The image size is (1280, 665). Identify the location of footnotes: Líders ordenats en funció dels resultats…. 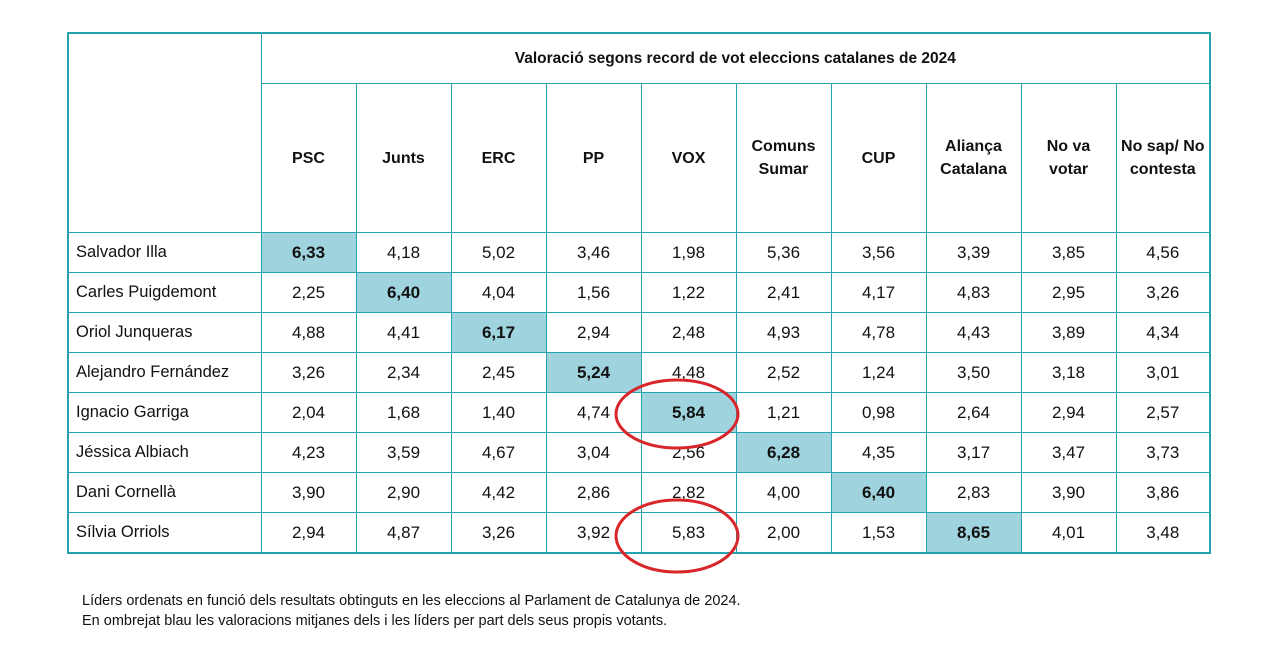
(411, 611).